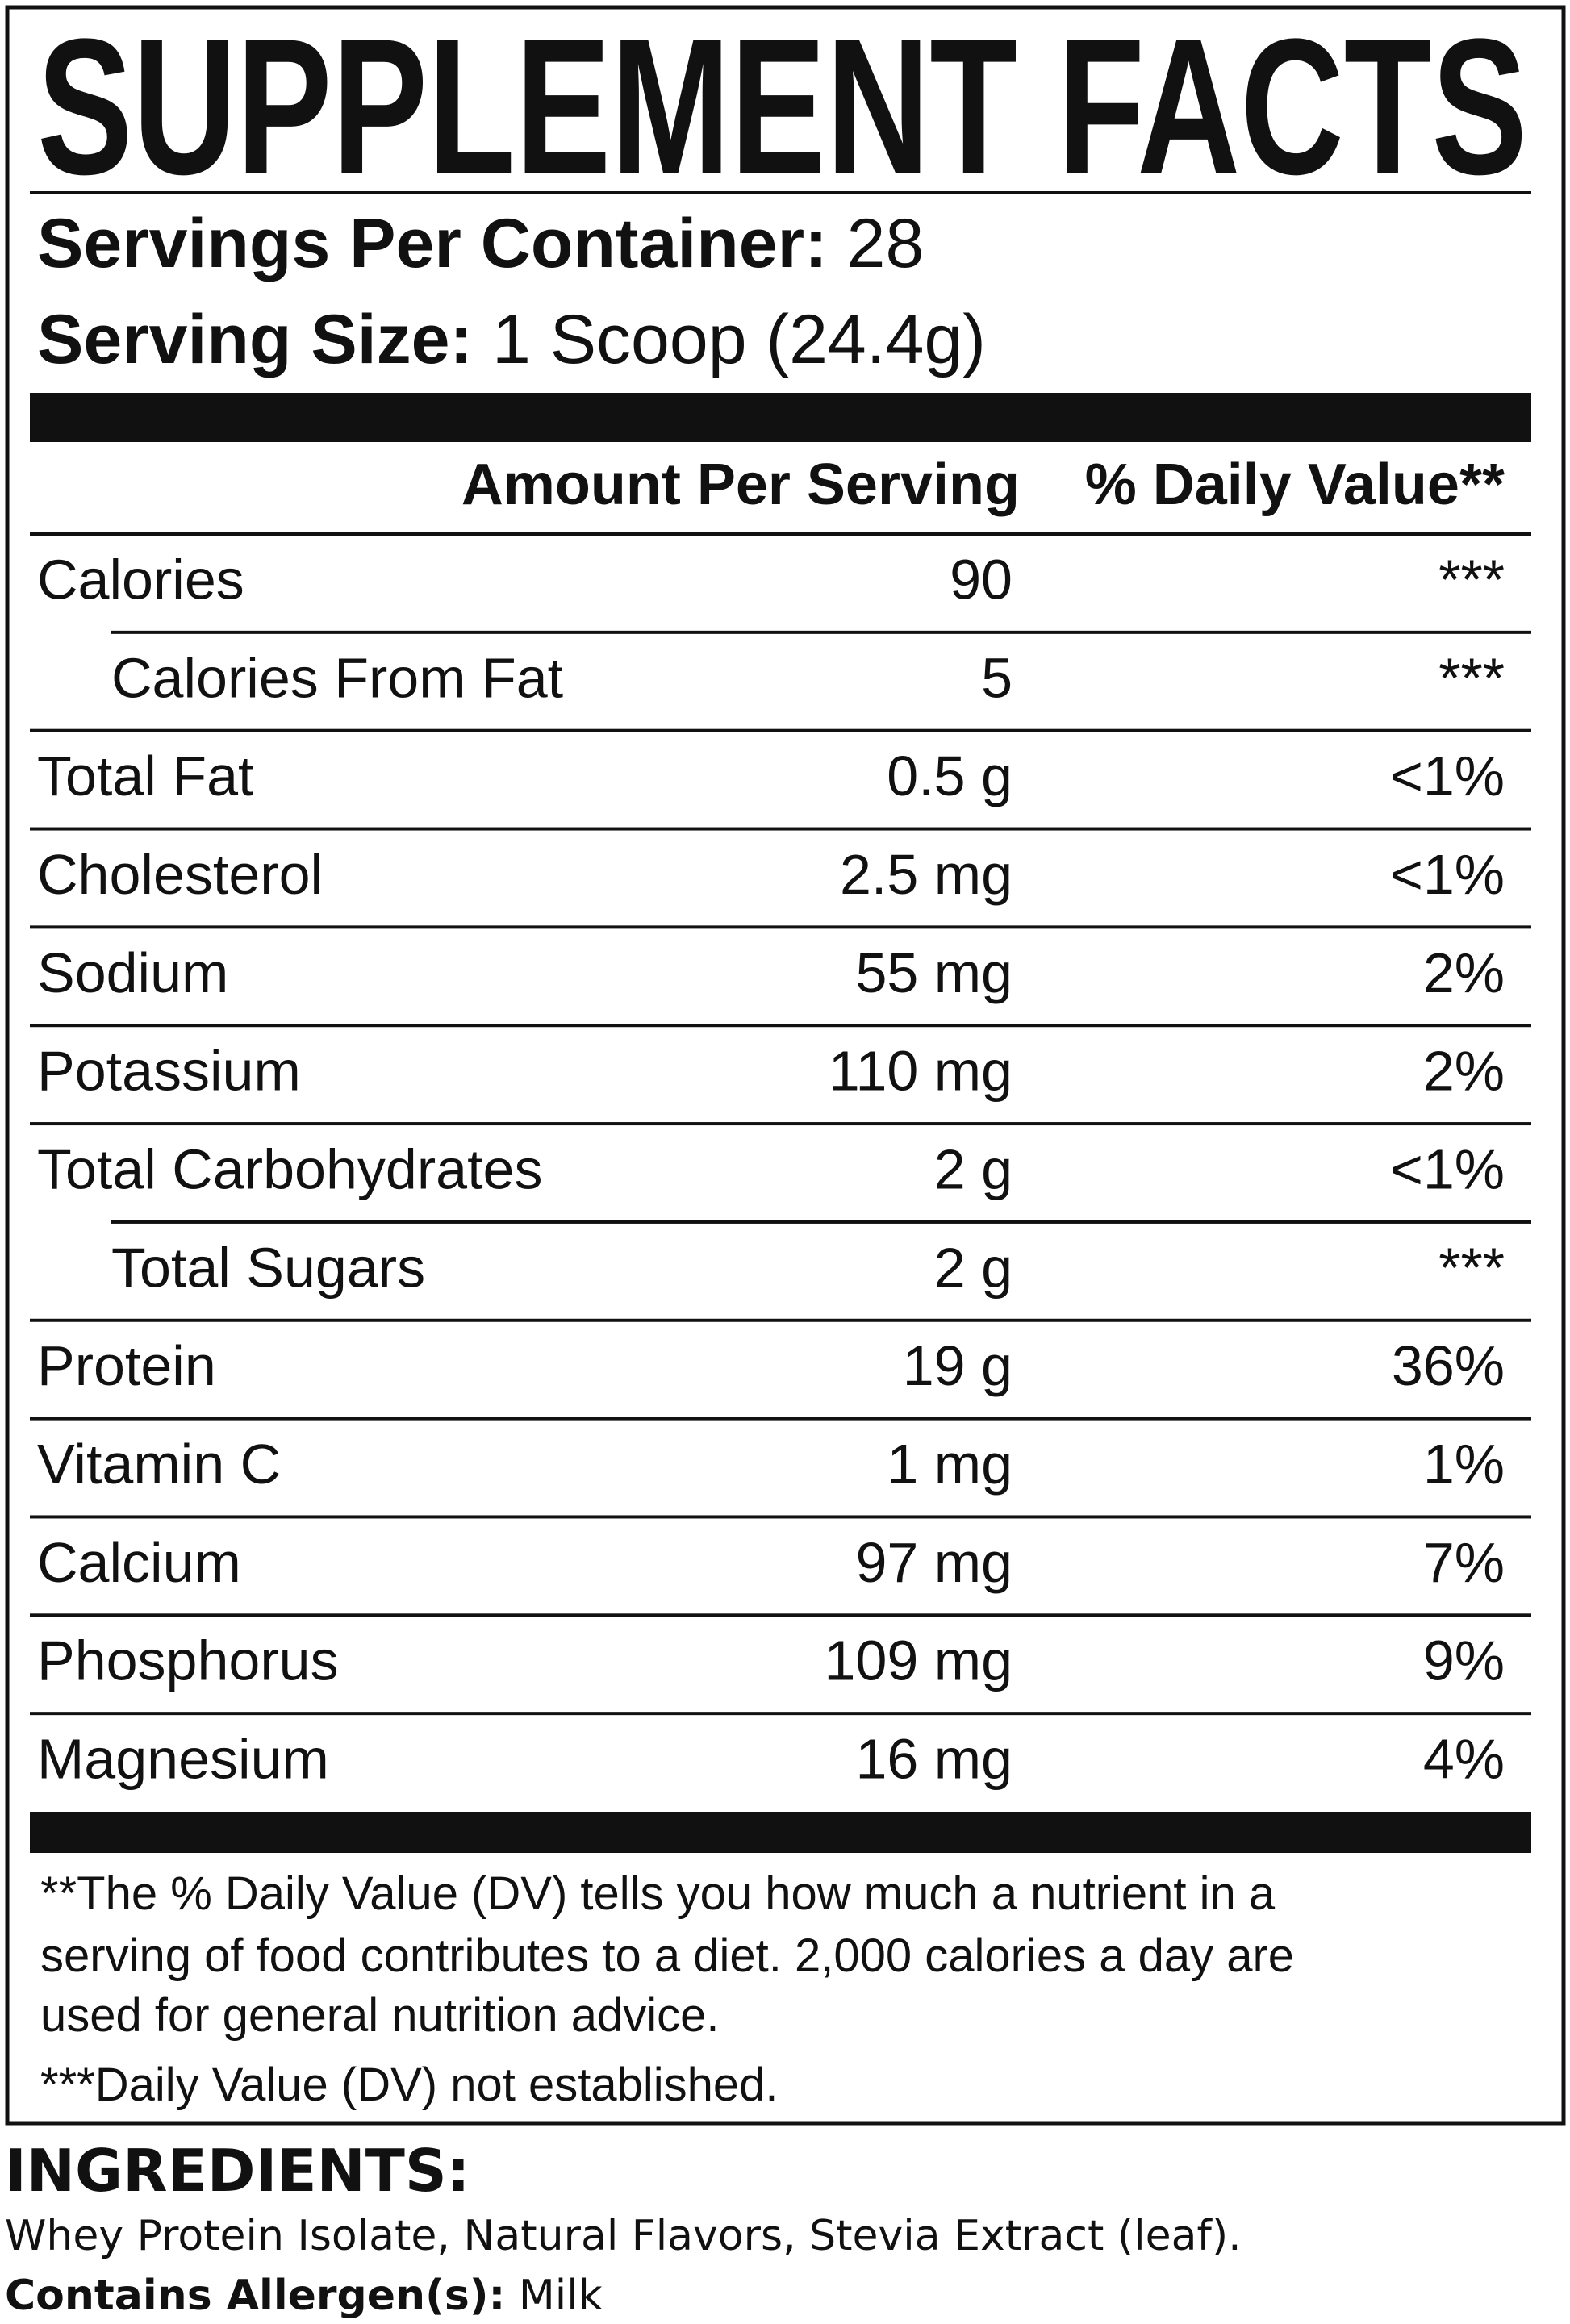 The width and height of the screenshot is (1570, 2324). I want to click on allergens-text: Milk, so click(561, 2296).